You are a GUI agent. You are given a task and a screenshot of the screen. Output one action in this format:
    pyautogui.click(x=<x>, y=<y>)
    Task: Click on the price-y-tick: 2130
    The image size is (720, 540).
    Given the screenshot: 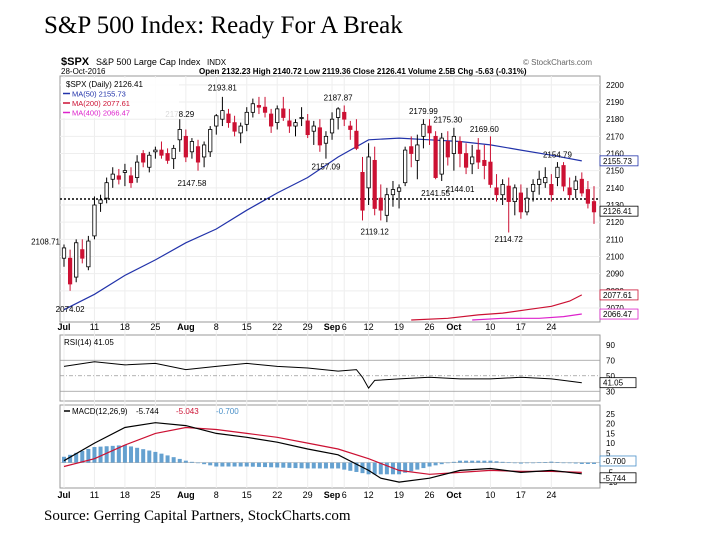 What is the action you would take?
    pyautogui.click(x=615, y=205)
    